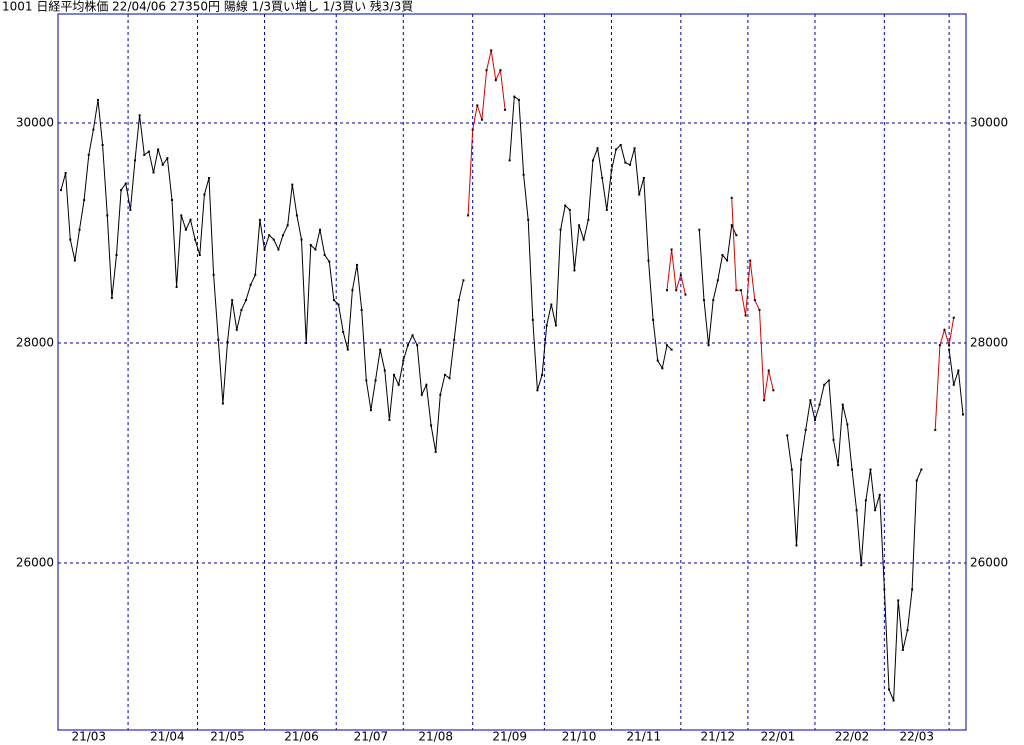 This screenshot has width=1024, height=745. What do you see at coordinates (227, 737) in the screenshot?
I see `x-tick-label: 21/05` at bounding box center [227, 737].